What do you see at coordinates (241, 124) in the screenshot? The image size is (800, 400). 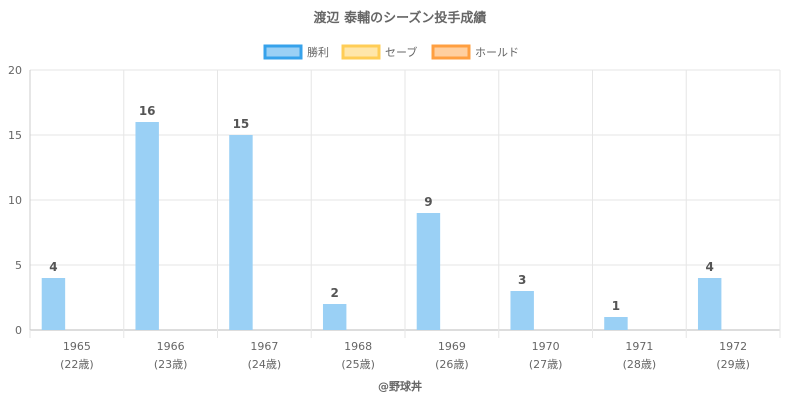 I see `bar-value-label: 15` at bounding box center [241, 124].